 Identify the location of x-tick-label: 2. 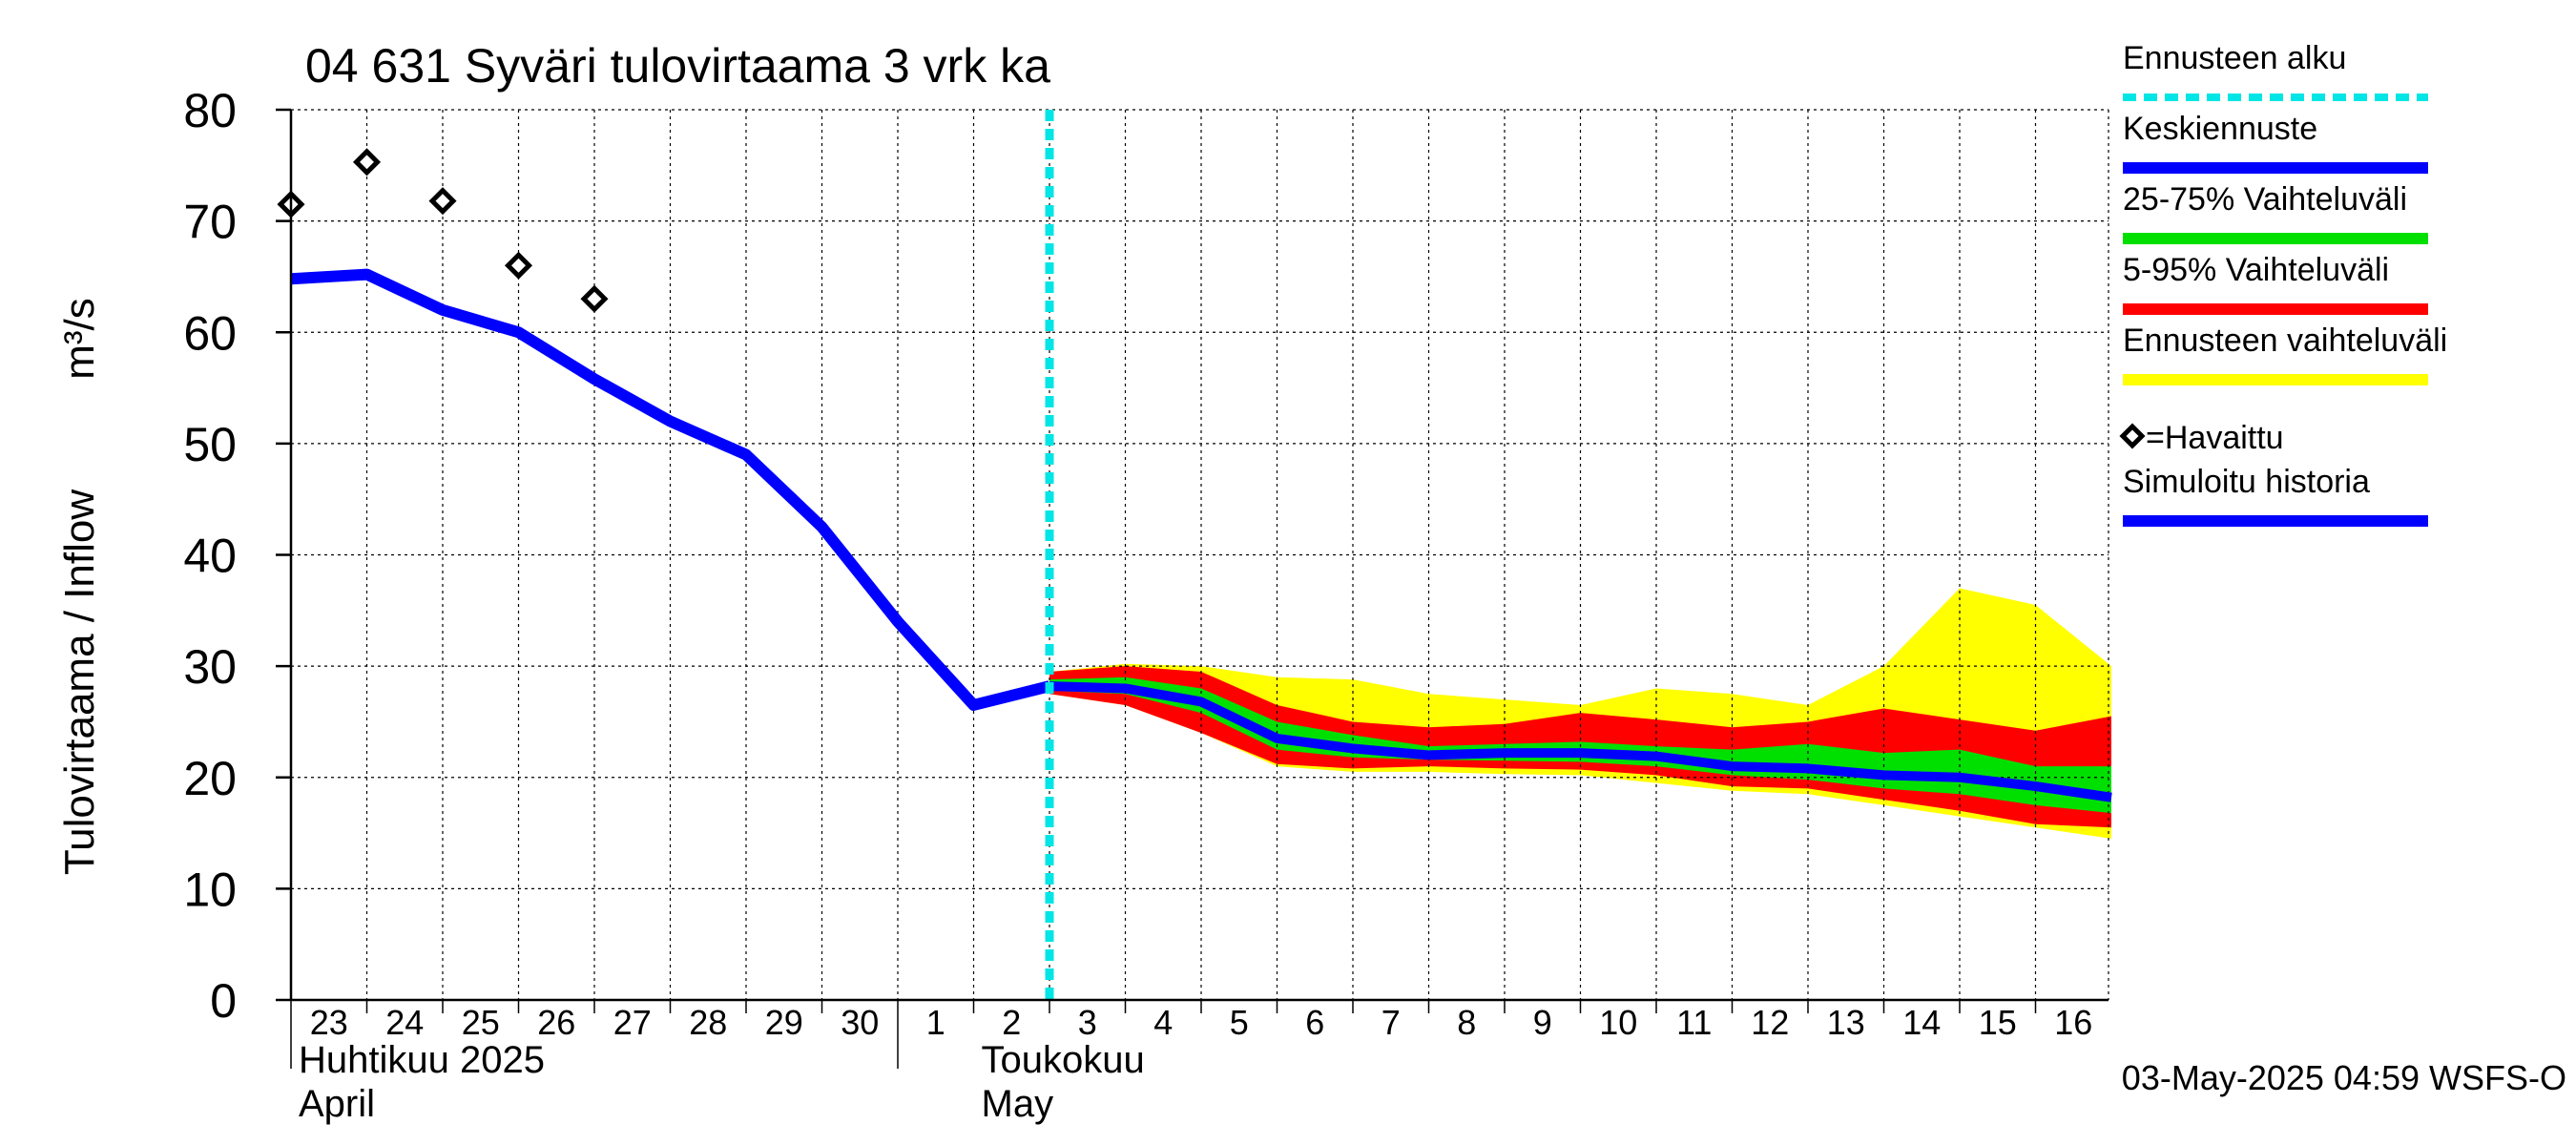
(1011, 1022).